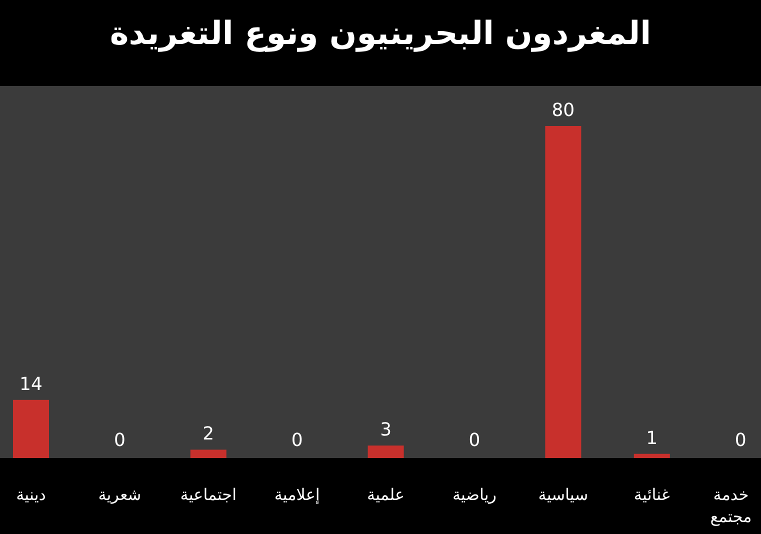 This screenshot has width=761, height=534. Describe the element at coordinates (474, 494) in the screenshot. I see `x-tick-label: رياضية` at that location.